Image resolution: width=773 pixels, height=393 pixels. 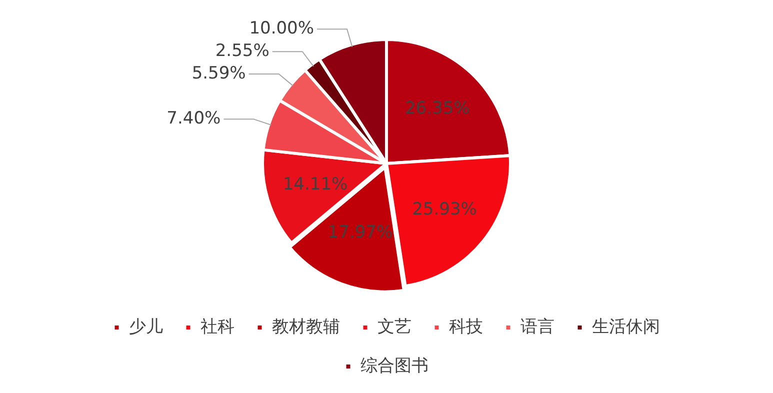 What do you see at coordinates (444, 210) in the screenshot?
I see `data-label: 25.93%` at bounding box center [444, 210].